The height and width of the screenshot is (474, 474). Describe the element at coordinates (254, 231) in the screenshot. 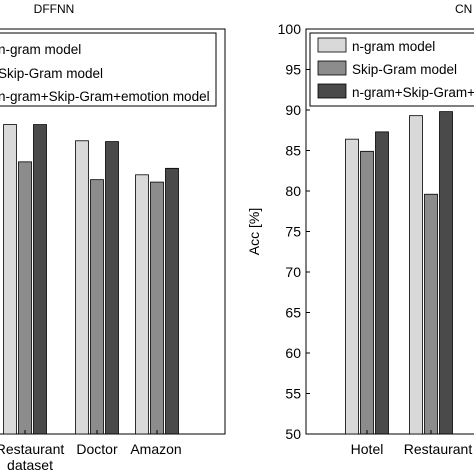

I see `y-axis-label: Acc [%]` at that location.